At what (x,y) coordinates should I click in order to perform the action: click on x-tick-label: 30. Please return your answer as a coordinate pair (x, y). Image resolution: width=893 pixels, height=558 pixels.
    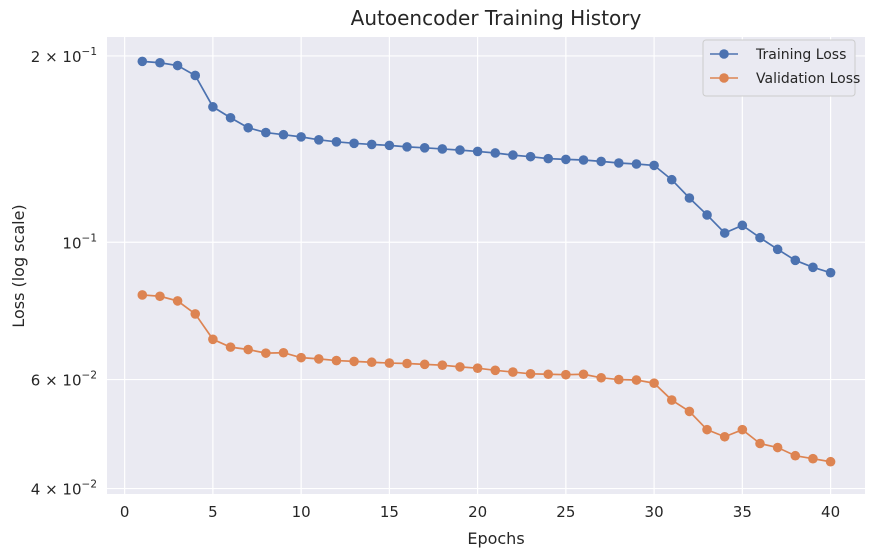
    Looking at the image, I should click on (654, 512).